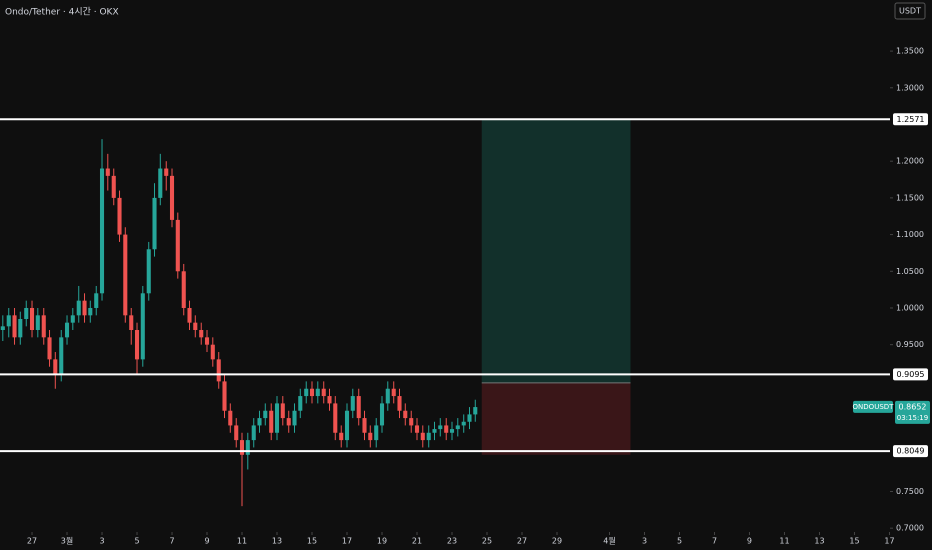  I want to click on y-tick-label: 1.0000, so click(910, 307).